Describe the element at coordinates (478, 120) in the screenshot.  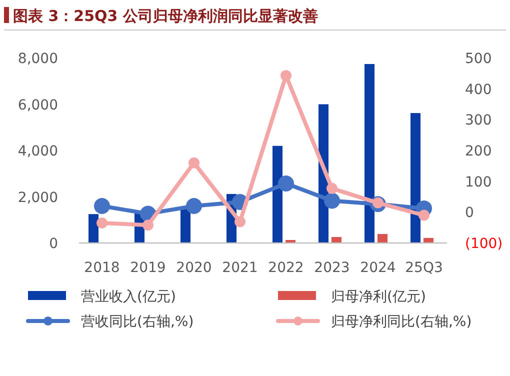
I see `y2-tick-label: 300` at that location.